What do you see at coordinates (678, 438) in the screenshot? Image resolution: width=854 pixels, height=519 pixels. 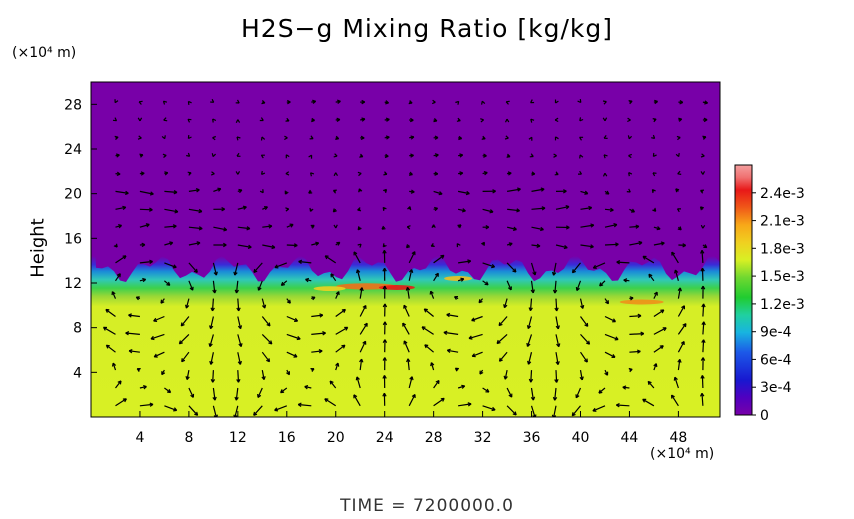 I see `x-tick-label: 48` at bounding box center [678, 438].